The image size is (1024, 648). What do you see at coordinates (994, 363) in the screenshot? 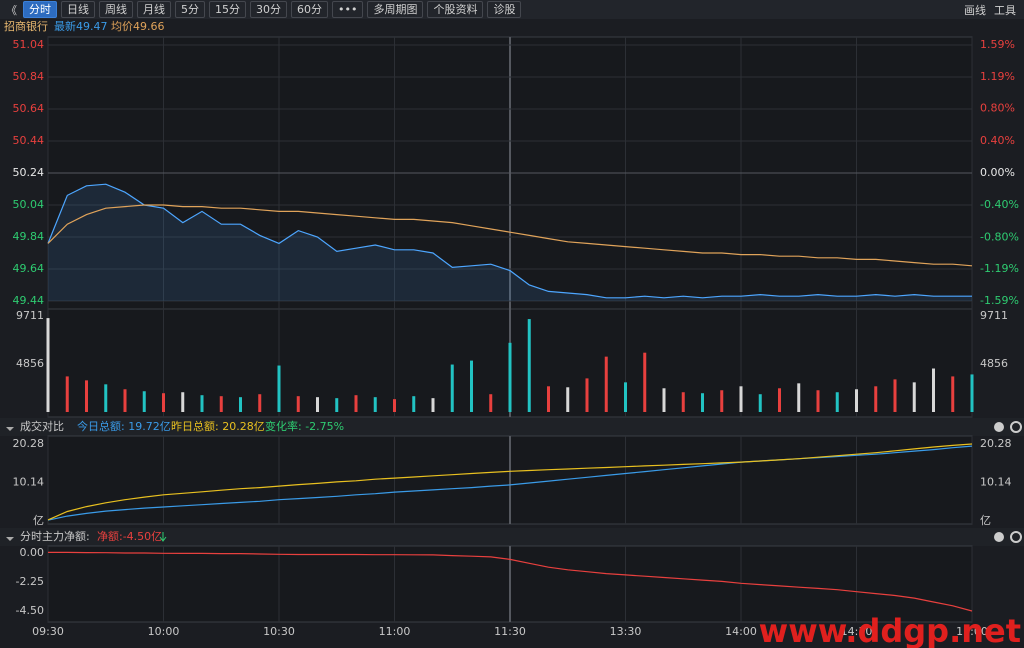
I see `y-tick-label: 4856` at bounding box center [994, 363].